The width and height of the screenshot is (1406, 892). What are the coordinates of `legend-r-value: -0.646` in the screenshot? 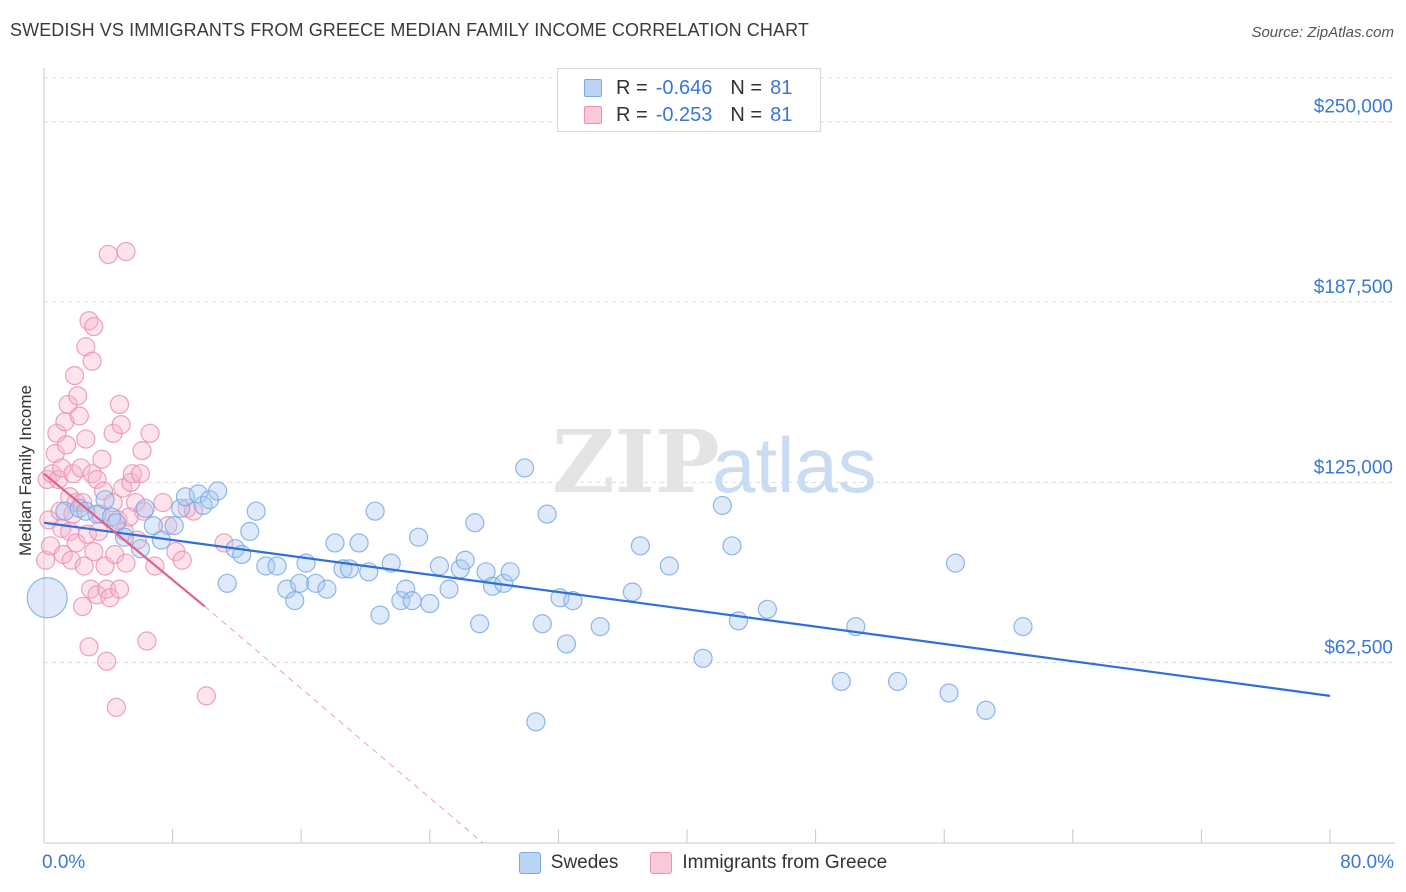 It's located at (684, 87).